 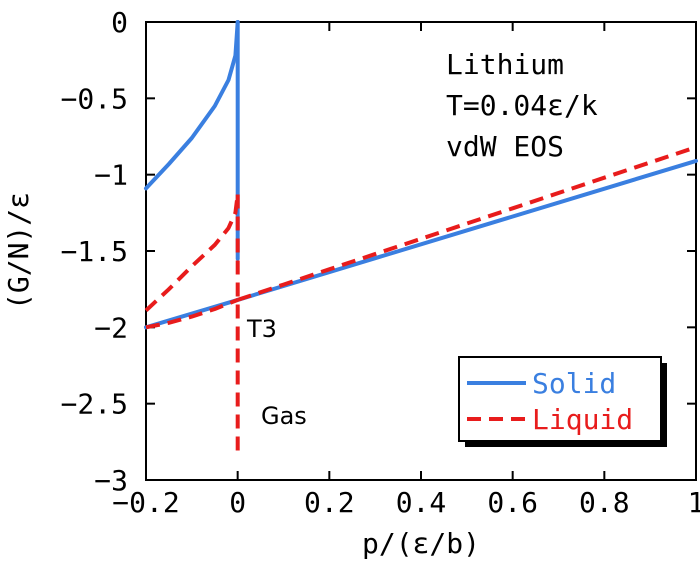 What do you see at coordinates (111, 480) in the screenshot?
I see `y-tick-label: −3` at bounding box center [111, 480].